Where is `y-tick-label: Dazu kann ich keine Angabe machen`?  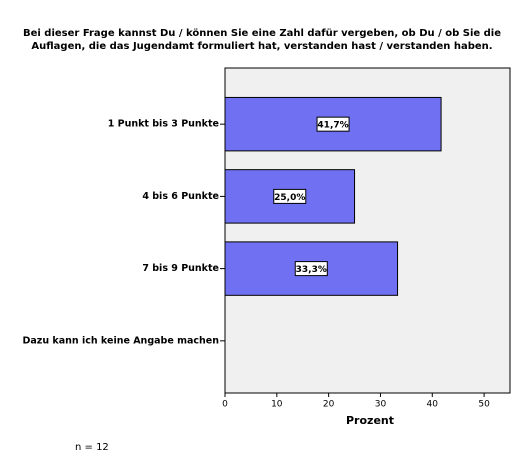 y-tick-label: Dazu kann ich keine Angabe machen is located at coordinates (121, 340).